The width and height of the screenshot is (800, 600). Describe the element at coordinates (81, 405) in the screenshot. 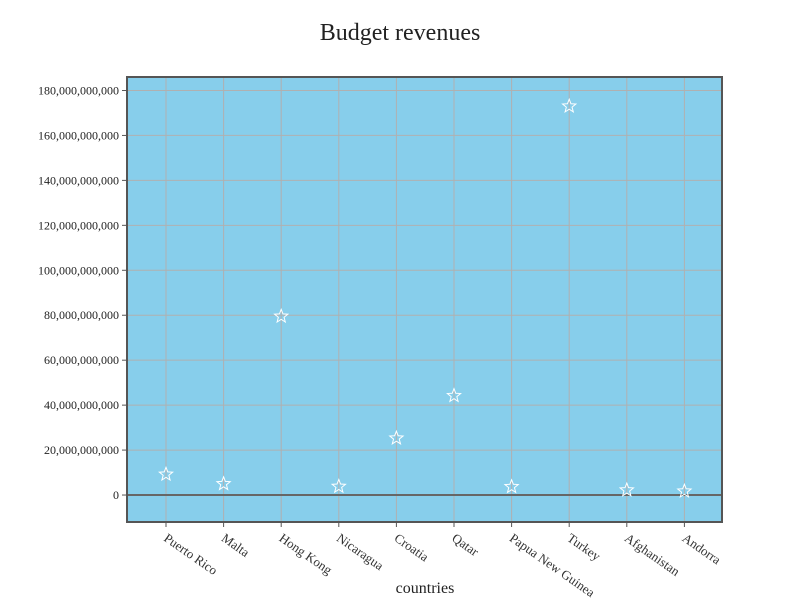

I see `y-tick-label: 40,000,000,000` at that location.